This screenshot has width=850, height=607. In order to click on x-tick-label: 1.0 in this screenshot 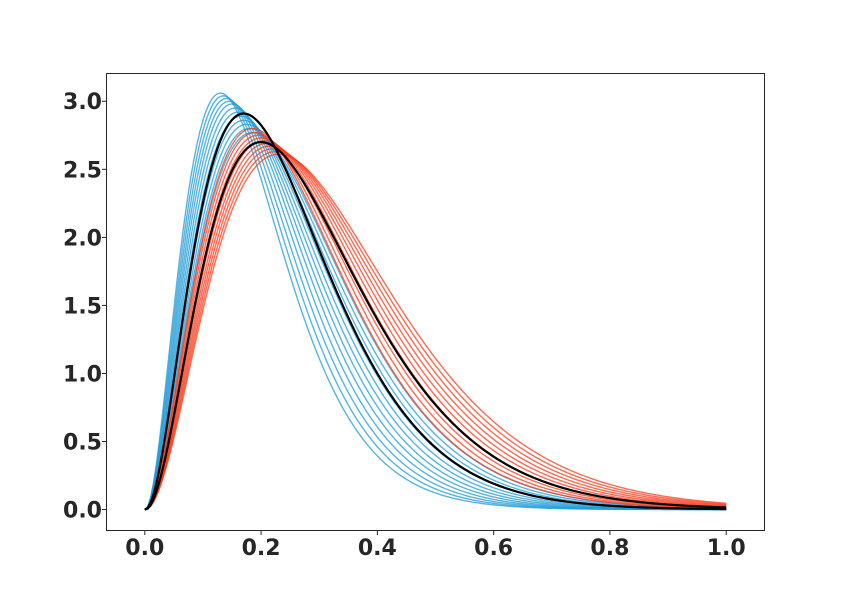, I will do `click(726, 548)`.